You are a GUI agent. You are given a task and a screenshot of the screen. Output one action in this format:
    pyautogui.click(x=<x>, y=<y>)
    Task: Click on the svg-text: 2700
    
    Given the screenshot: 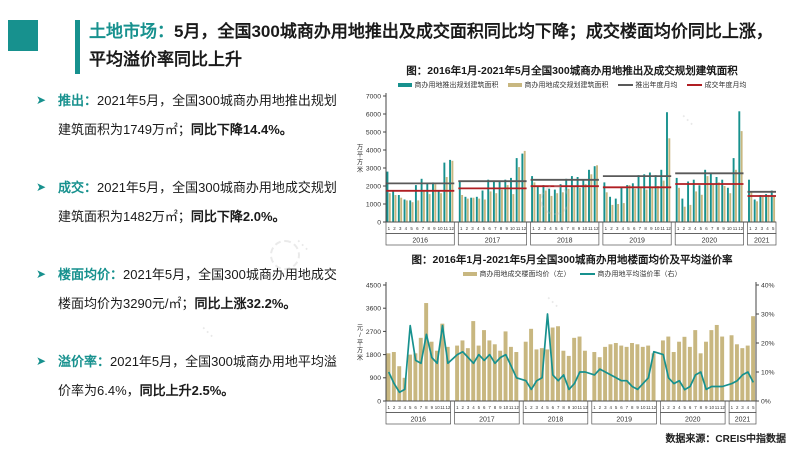 What is the action you would take?
    pyautogui.click(x=373, y=332)
    